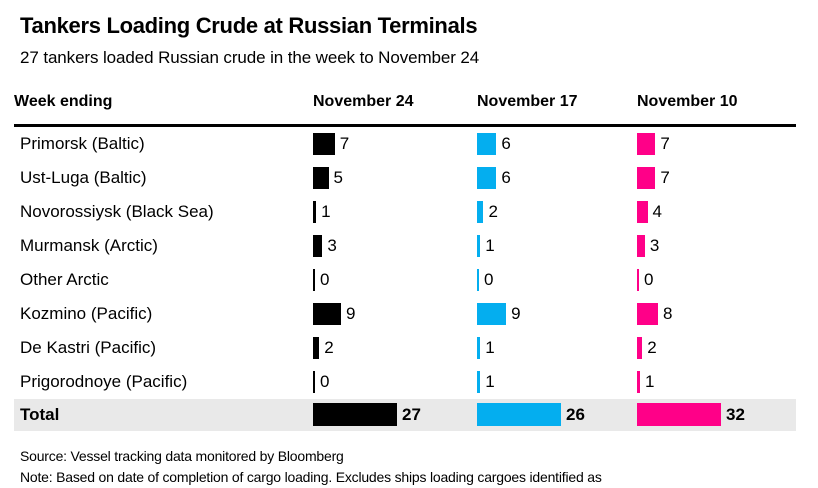 This screenshot has height=488, width=818. Describe the element at coordinates (405, 178) in the screenshot. I see `table-row: Ust-Luga (Baltic) 5 6 7` at that location.